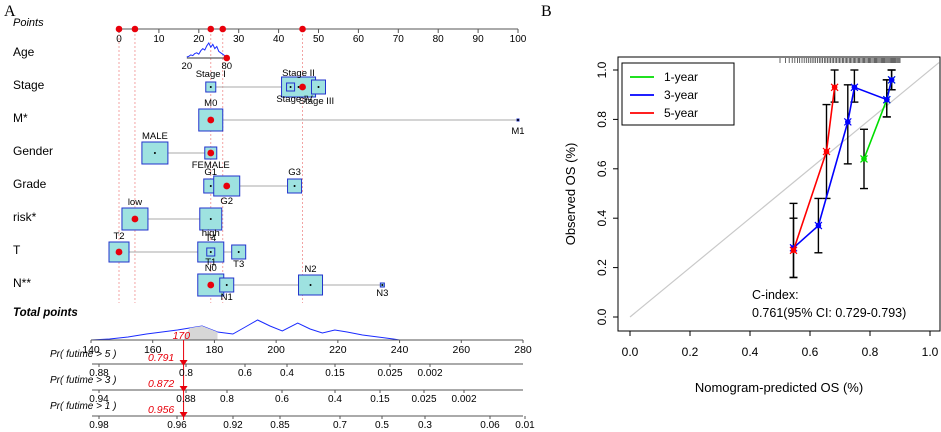 The image size is (941, 432). What do you see at coordinates (340, 425) in the screenshot?
I see `probability-tick-label: 0.7` at bounding box center [340, 425].